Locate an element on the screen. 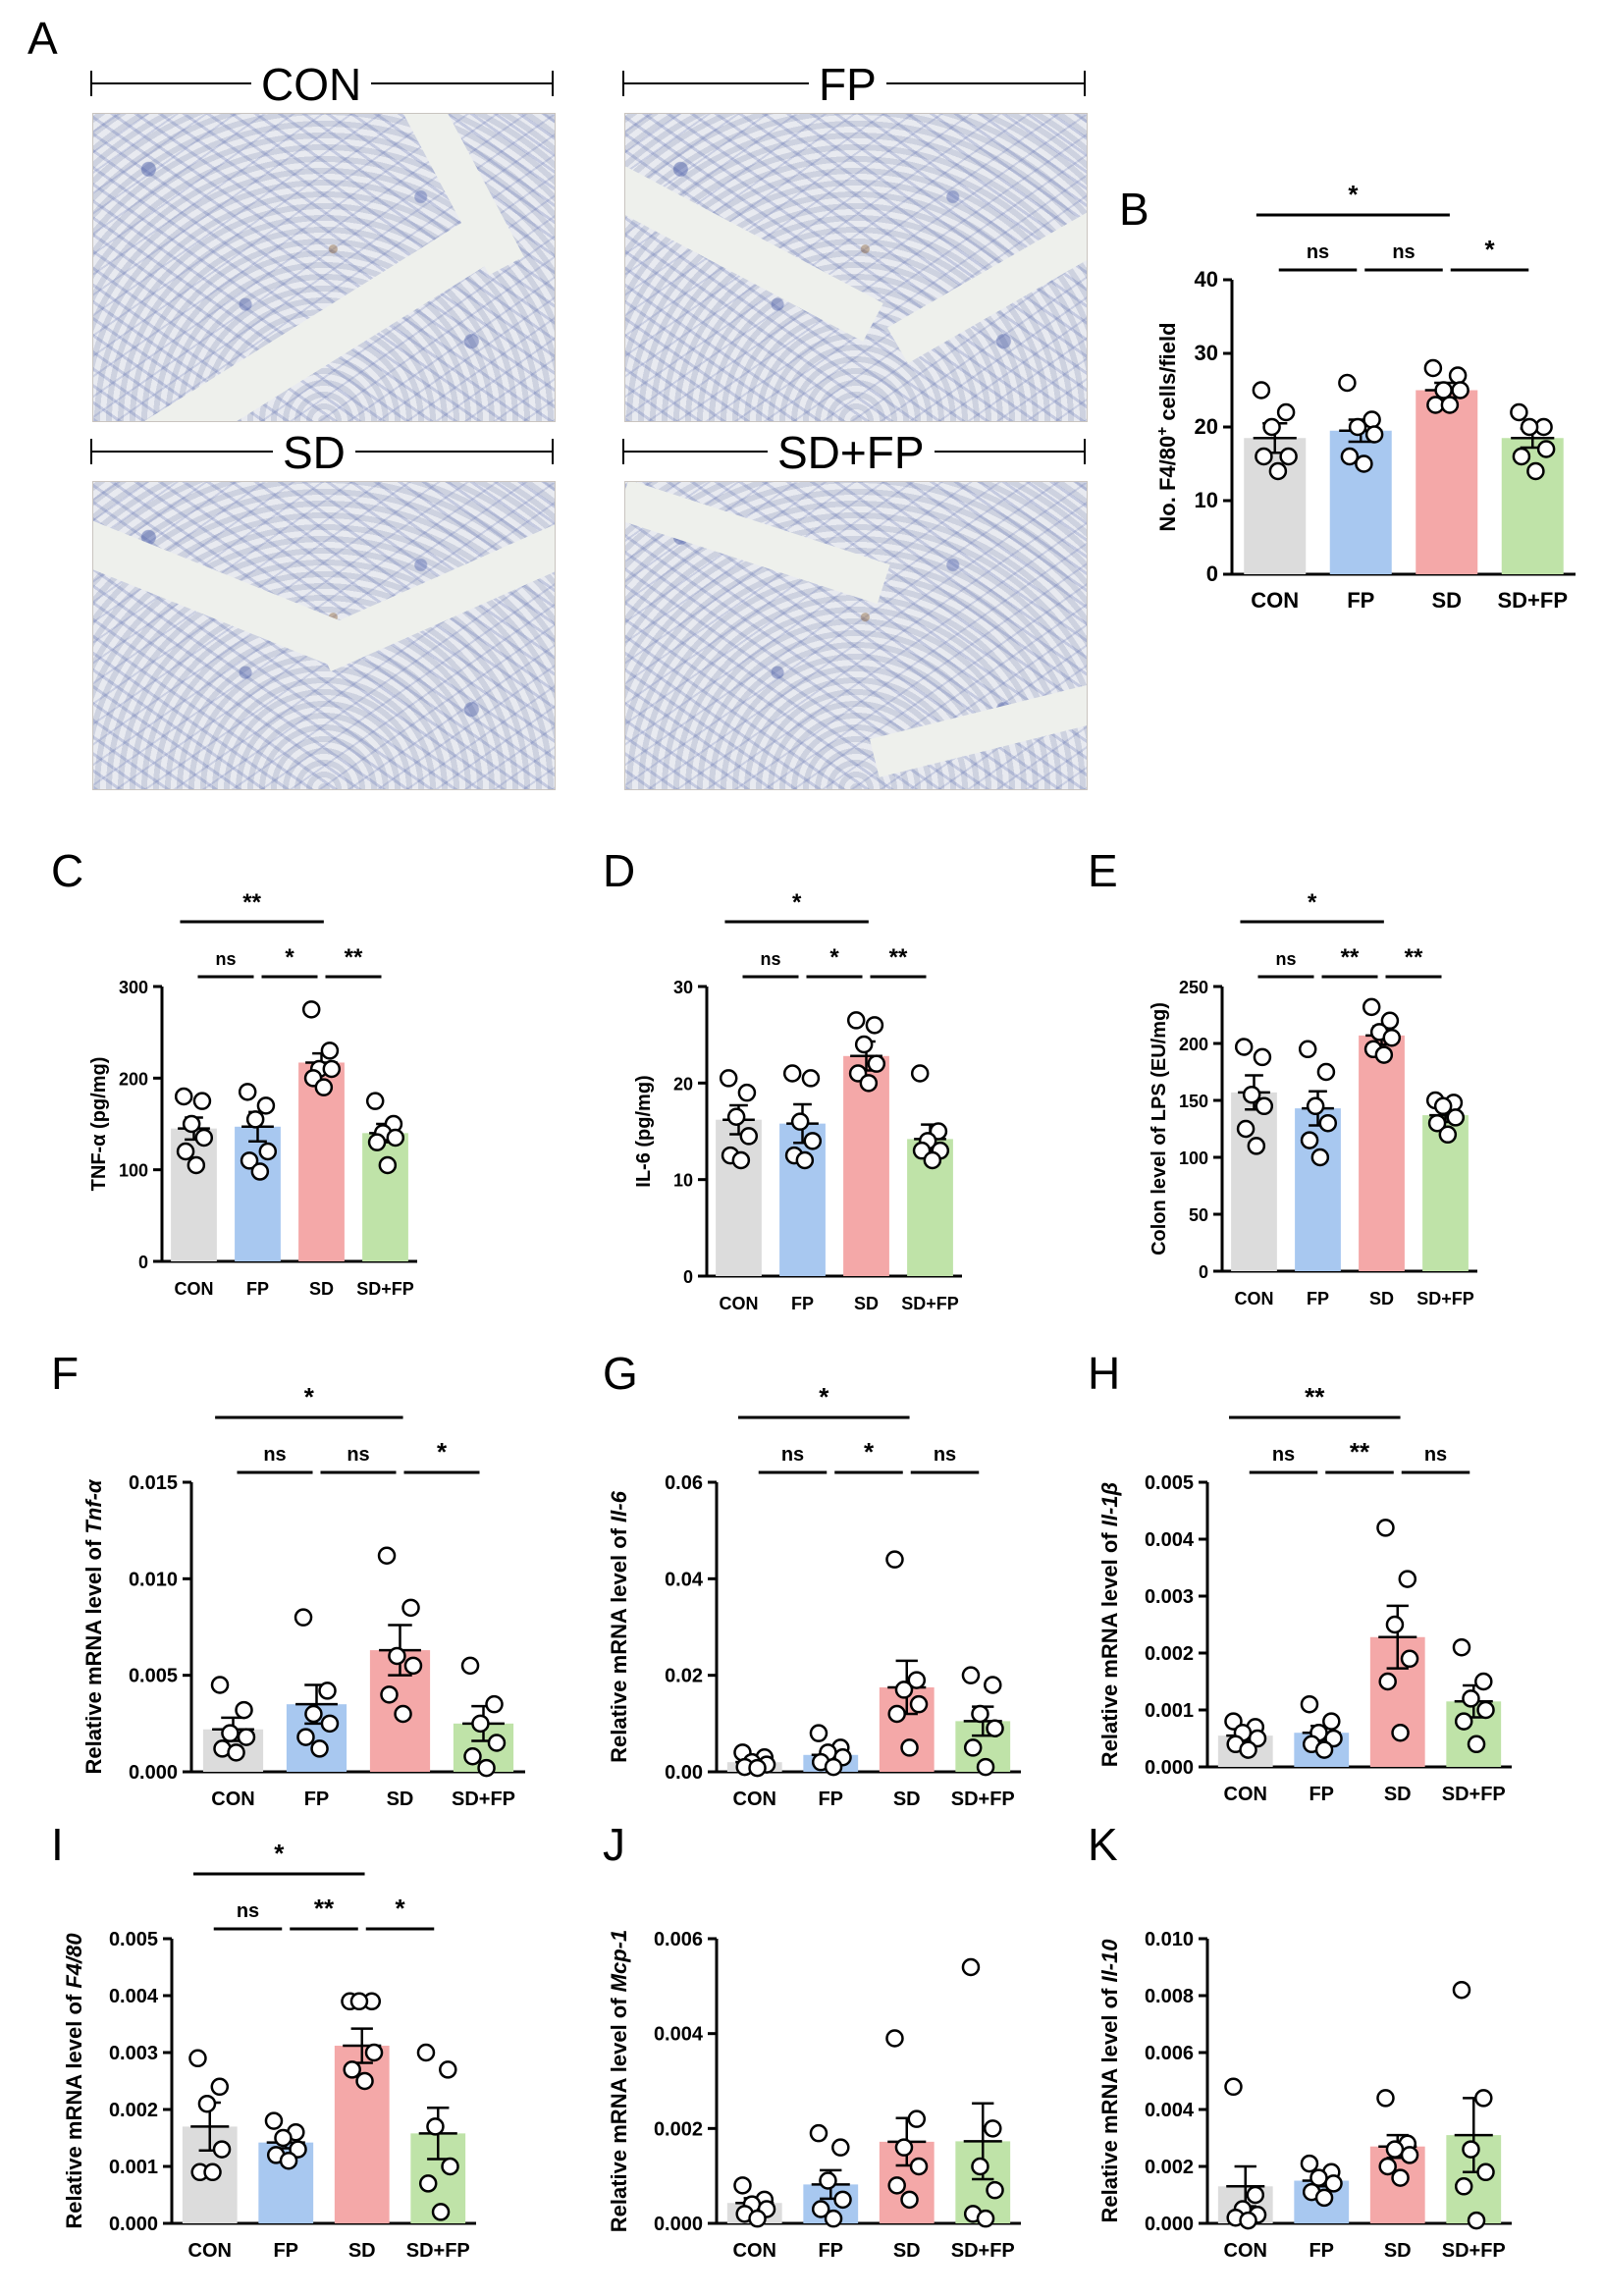 The image size is (1603, 2296). x-tick-label-h-0: CON is located at coordinates (1245, 1795).